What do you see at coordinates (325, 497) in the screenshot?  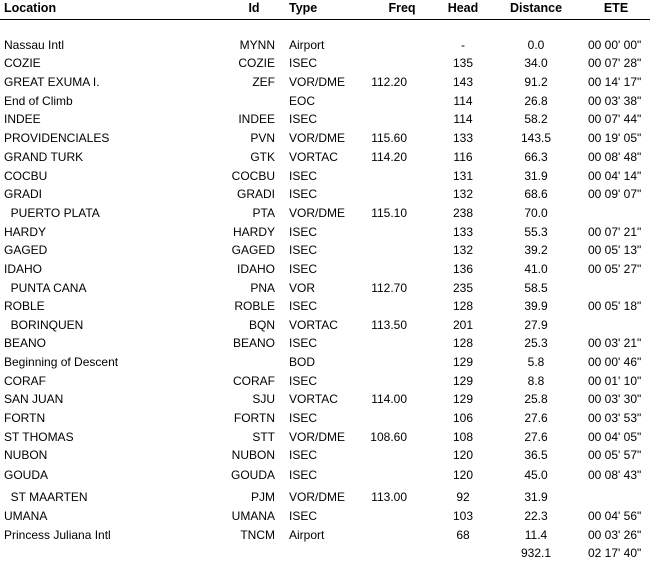 I see `table-row: ST MAARTEN PJM VOR/DME 113.00 92 31.9` at bounding box center [325, 497].